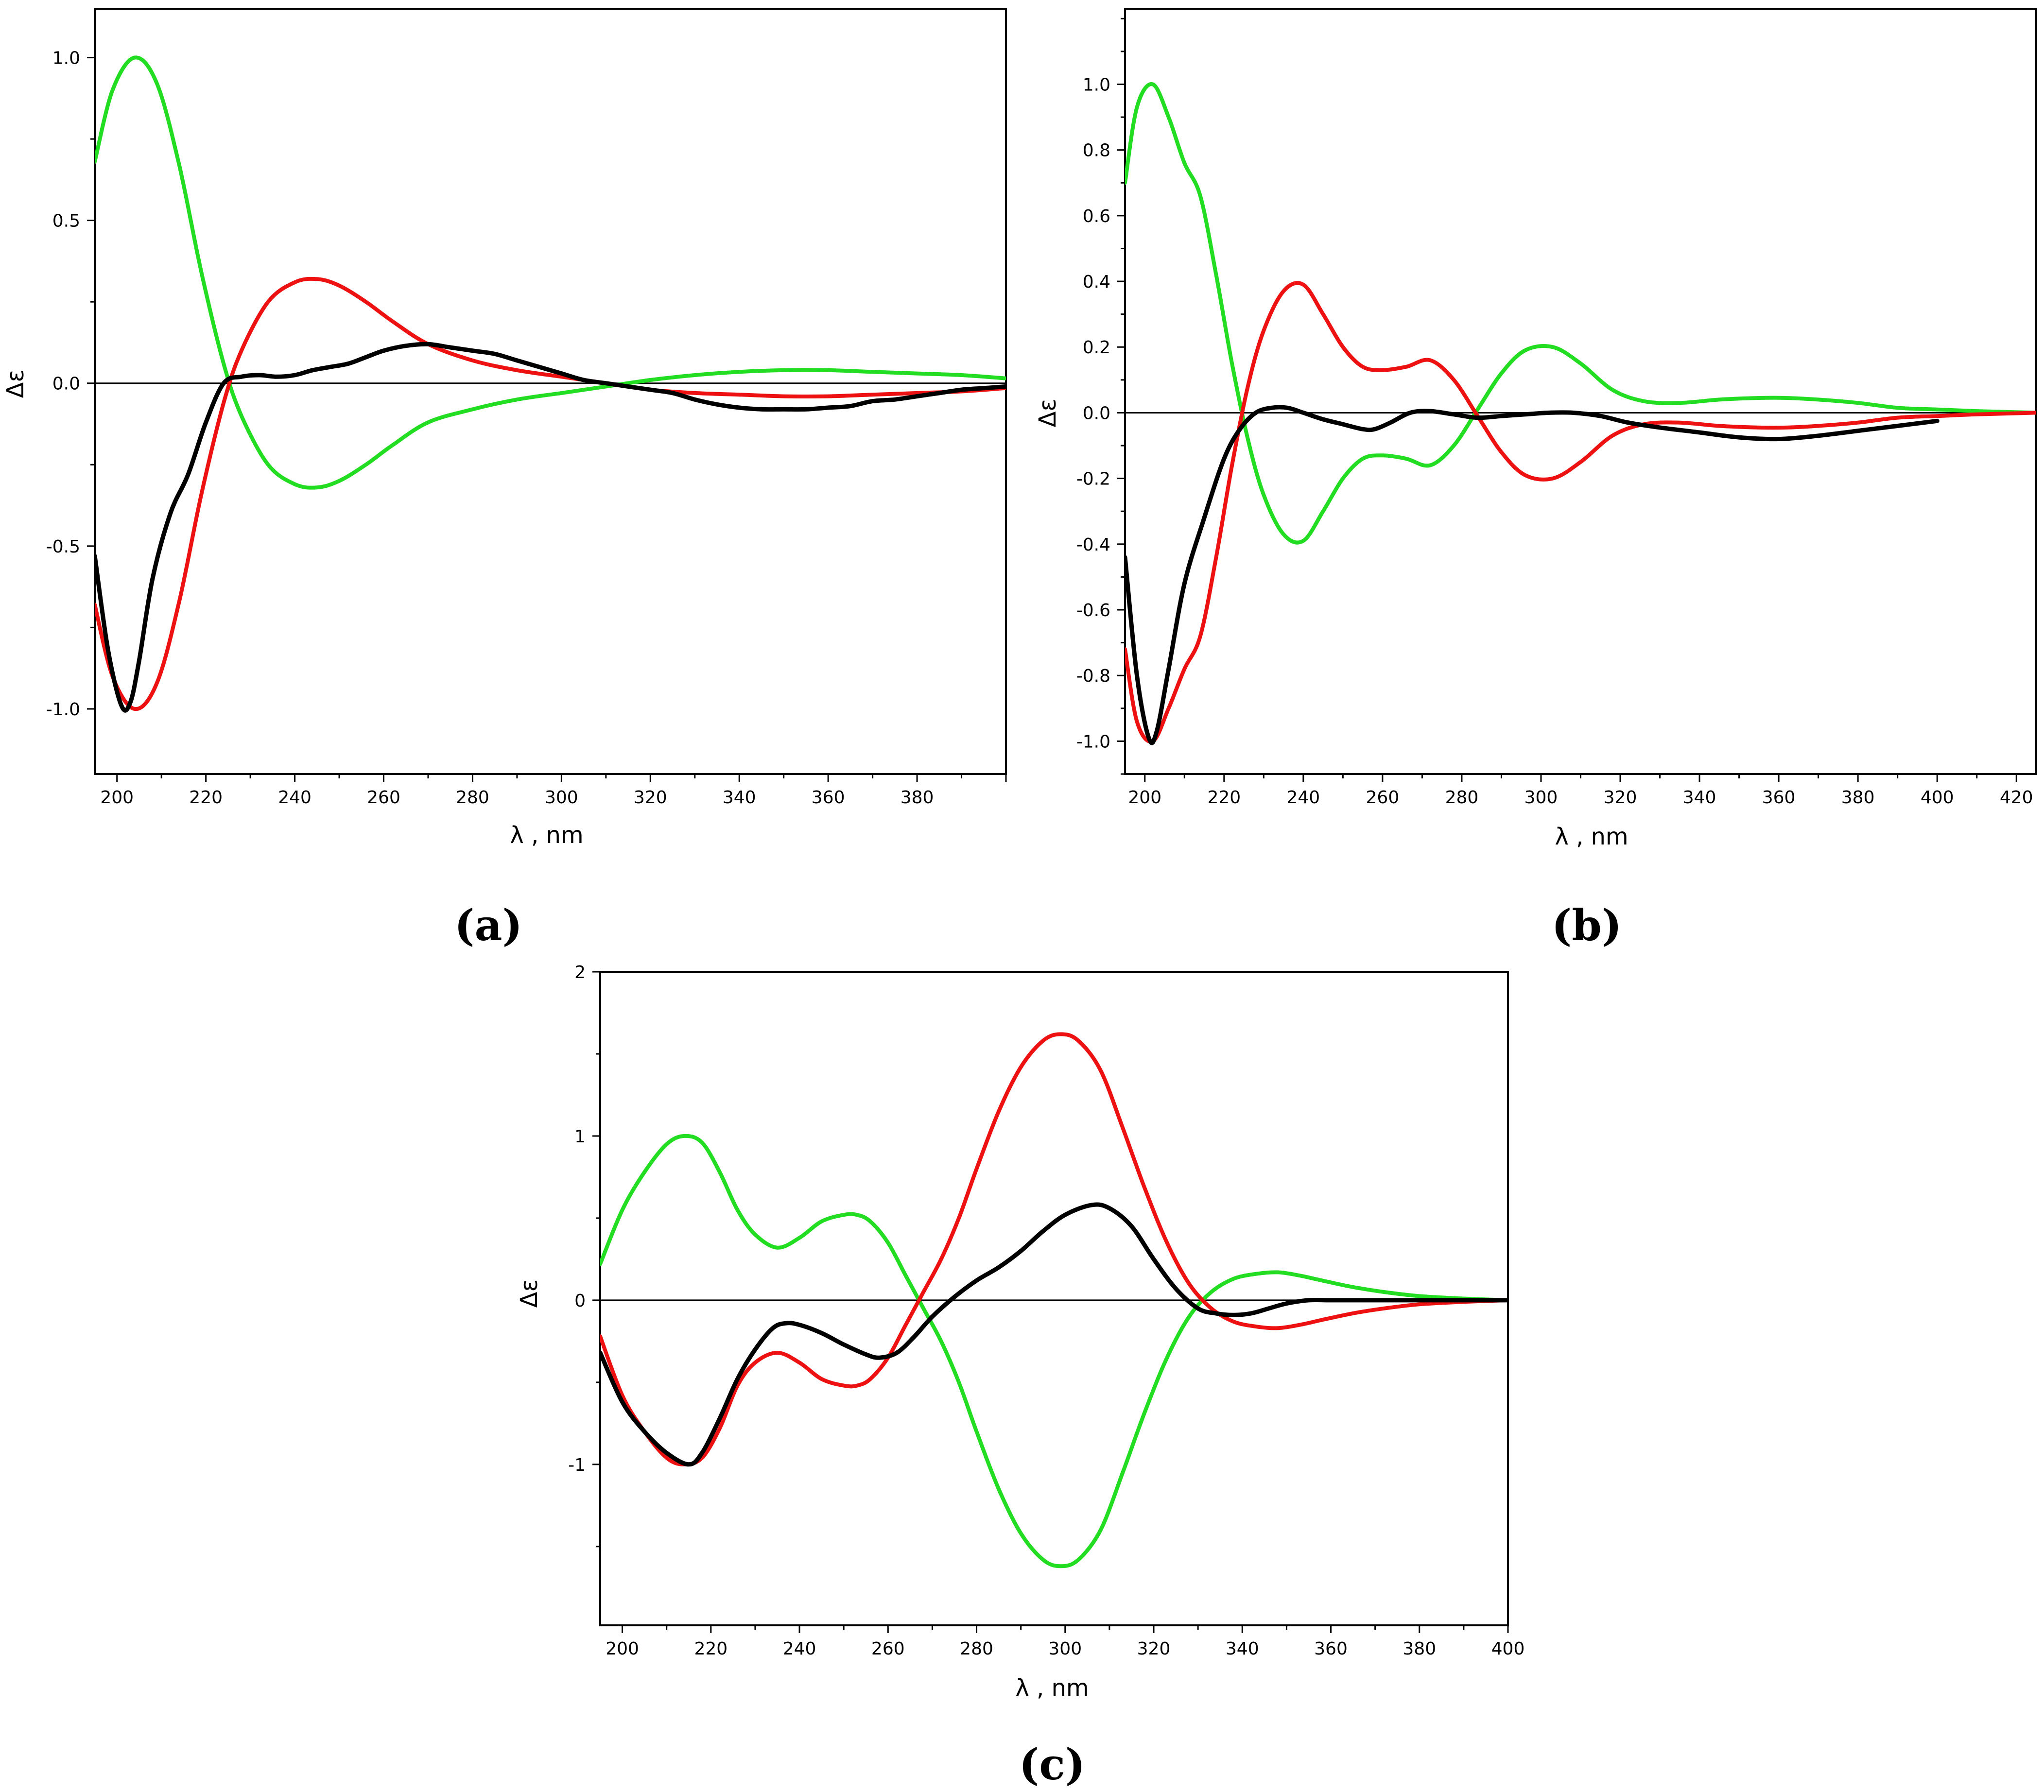 Image resolution: width=2044 pixels, height=1792 pixels. What do you see at coordinates (1541, 798) in the screenshot?
I see `panel-b-x-tick-label: 300` at bounding box center [1541, 798].